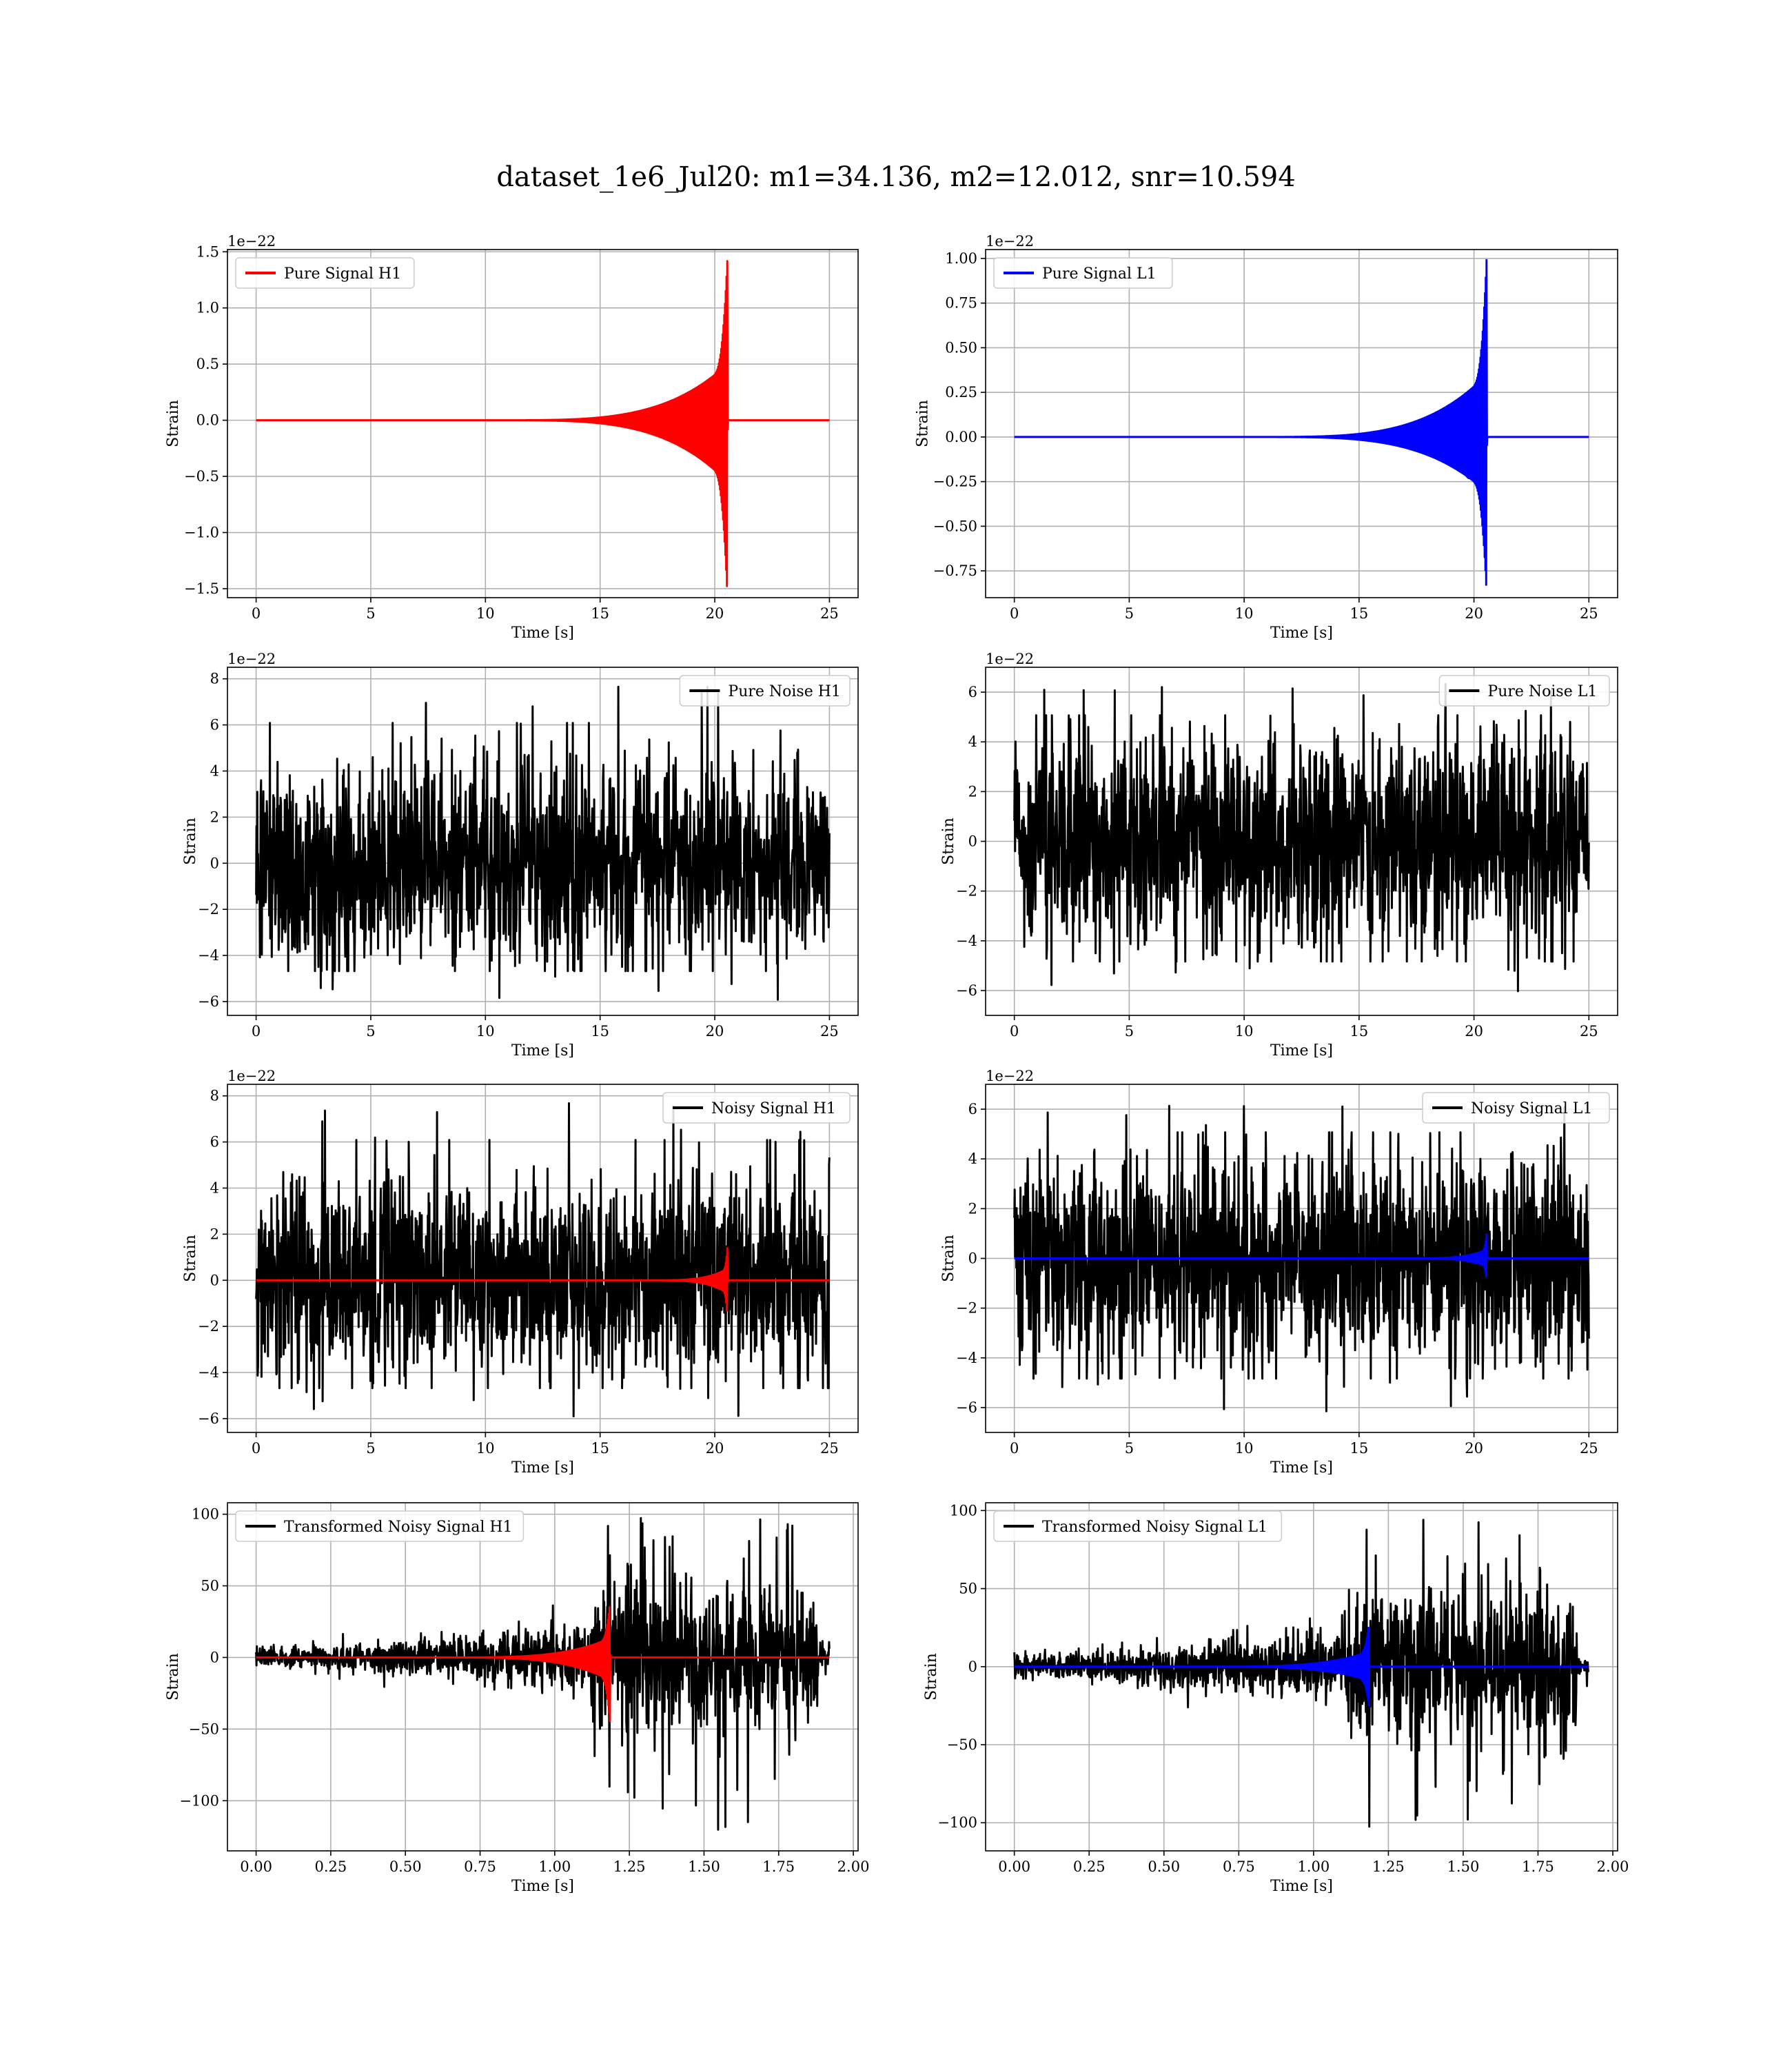 The width and height of the screenshot is (1792, 2068). What do you see at coordinates (961, 258) in the screenshot?
I see `y-tick-label: 1.00` at bounding box center [961, 258].